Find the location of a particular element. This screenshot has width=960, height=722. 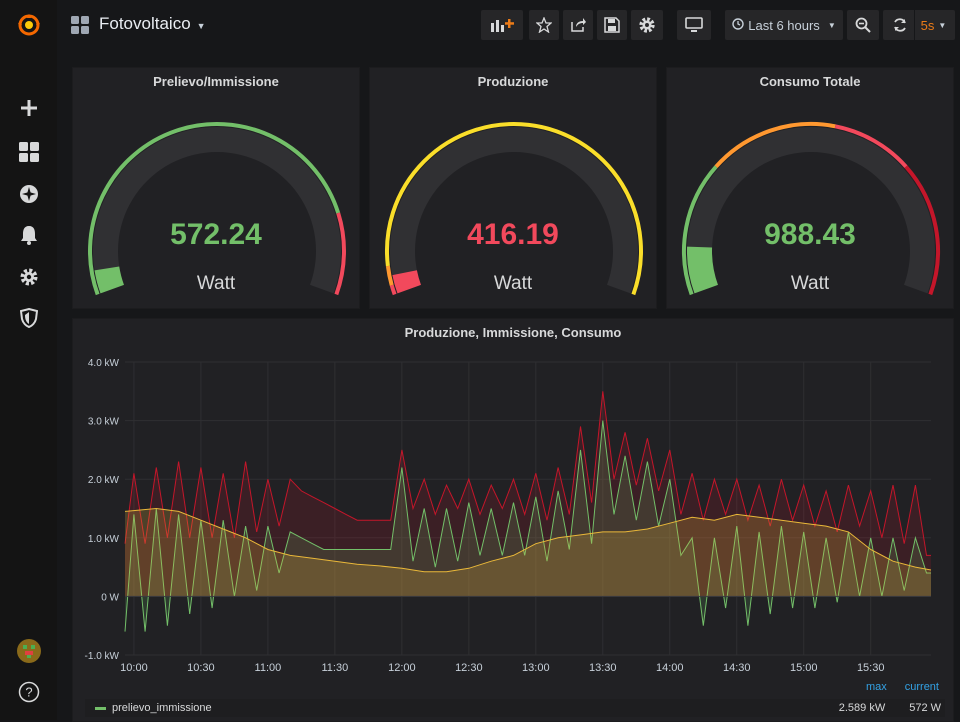

star-button is located at coordinates (544, 25).